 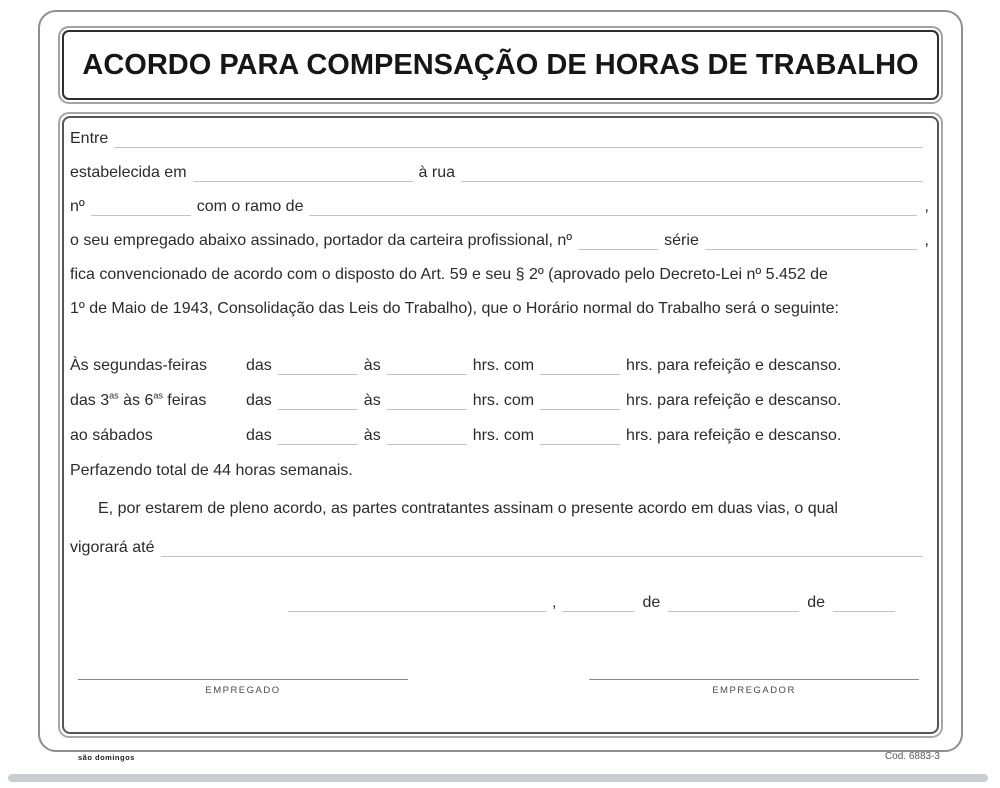 I want to click on estabelecida-label: estabelecida em, so click(x=128, y=172).